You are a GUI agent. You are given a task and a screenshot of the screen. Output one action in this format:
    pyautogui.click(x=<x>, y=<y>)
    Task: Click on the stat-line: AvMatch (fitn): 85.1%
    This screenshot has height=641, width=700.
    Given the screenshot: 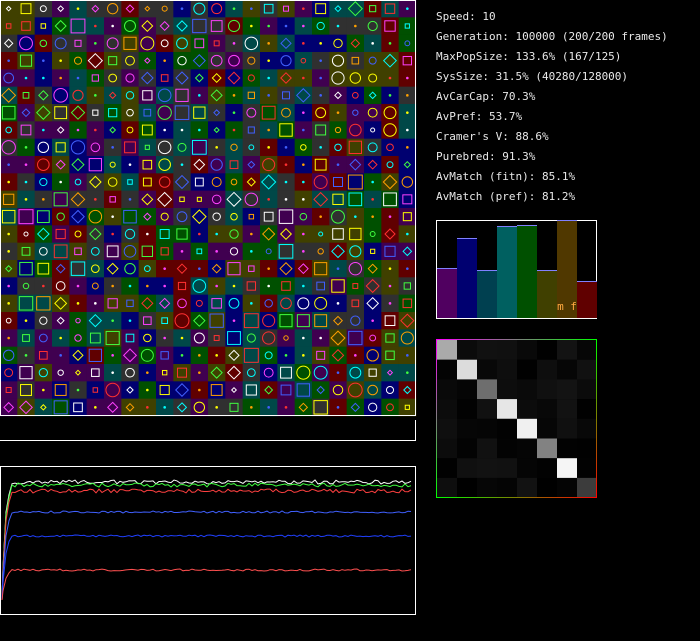 What is the action you would take?
    pyautogui.click(x=505, y=176)
    